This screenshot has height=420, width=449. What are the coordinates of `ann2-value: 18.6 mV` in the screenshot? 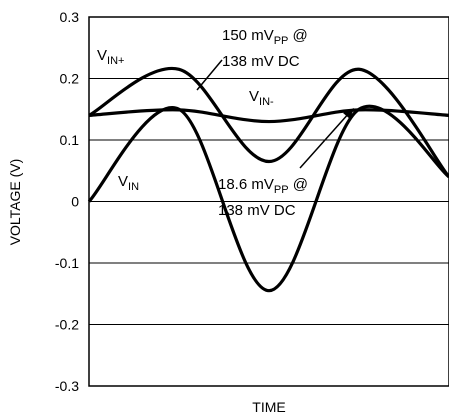 It's located at (246, 184).